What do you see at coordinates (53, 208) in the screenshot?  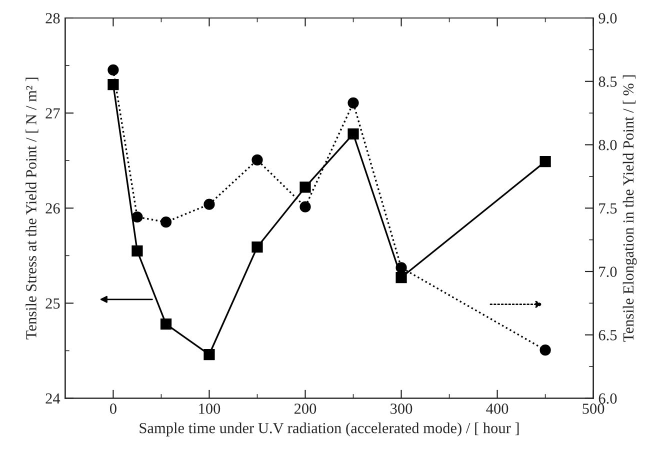 I see `y-tick-label: 26` at bounding box center [53, 208].